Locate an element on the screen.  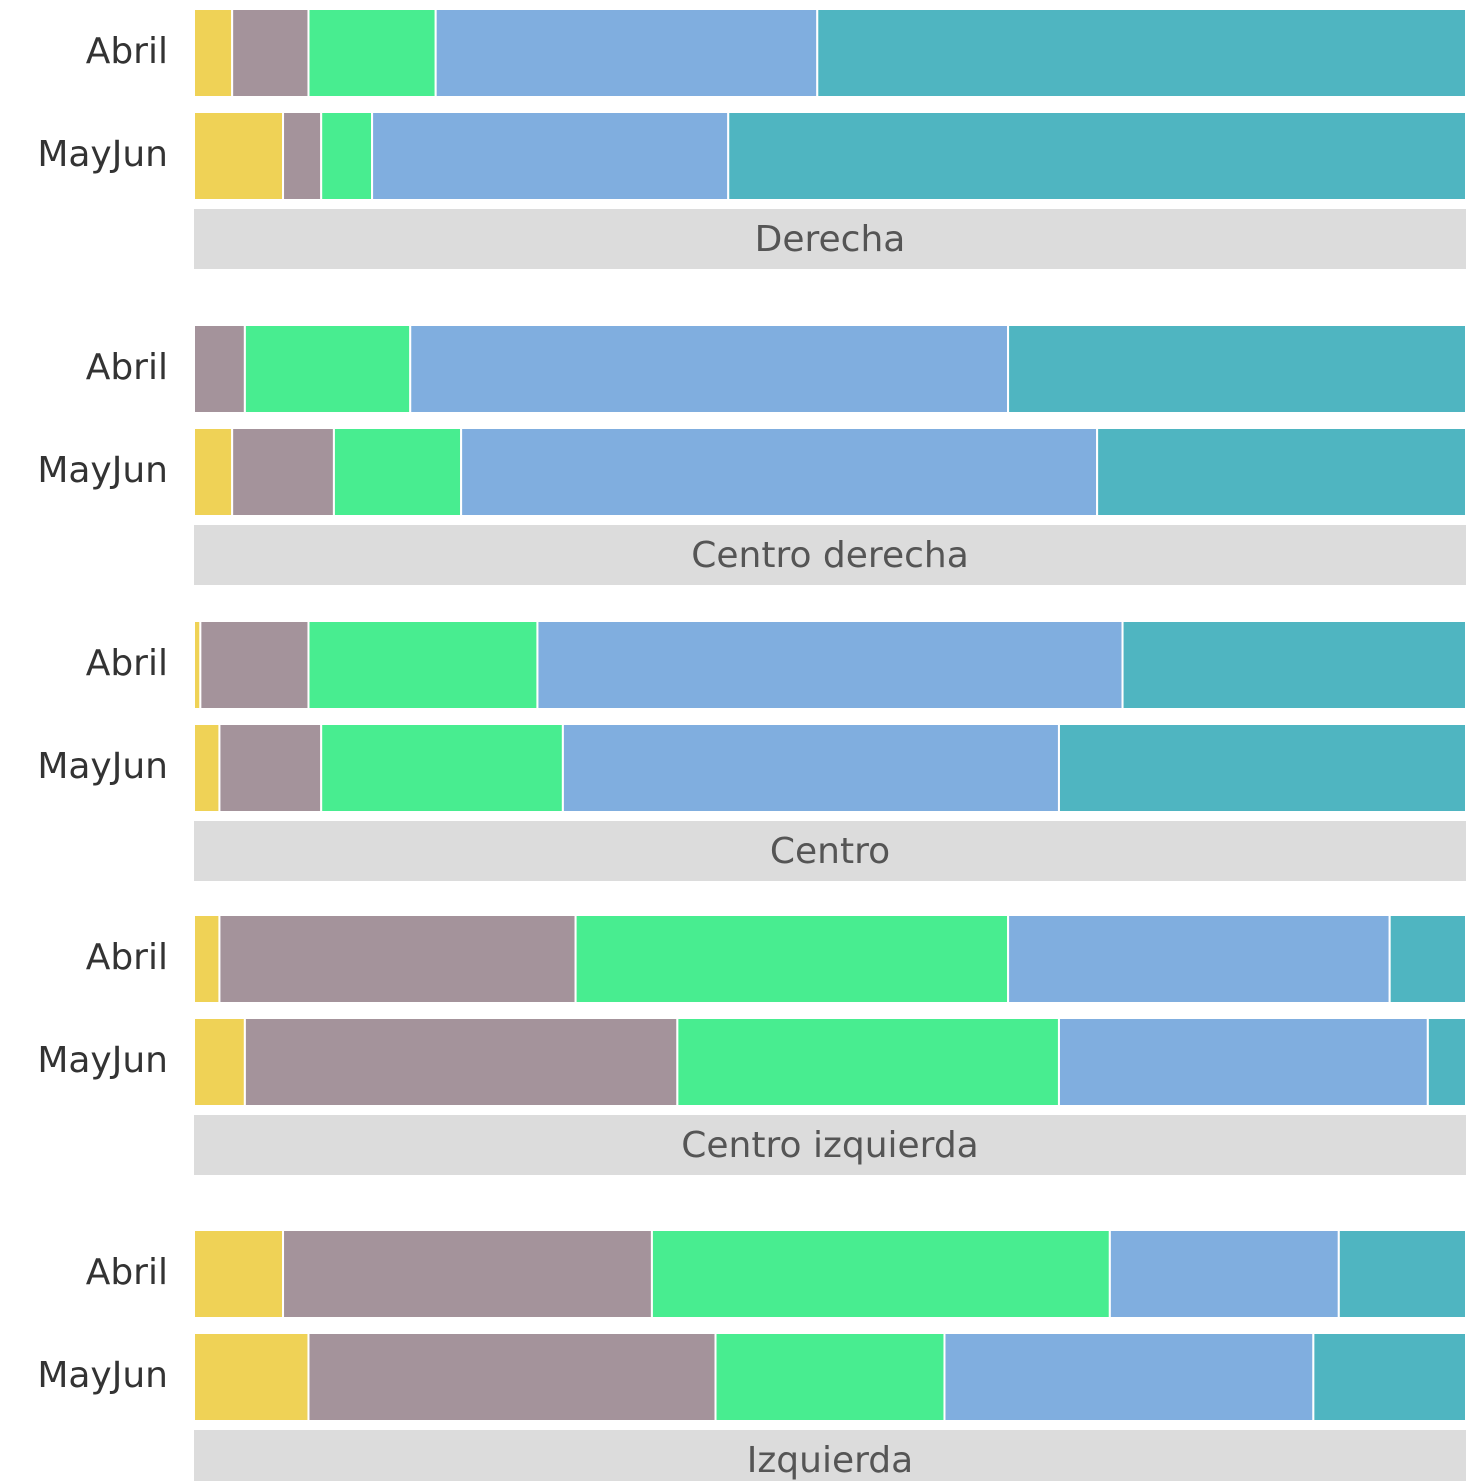
group-label: Izquierda is located at coordinates (830, 1460).